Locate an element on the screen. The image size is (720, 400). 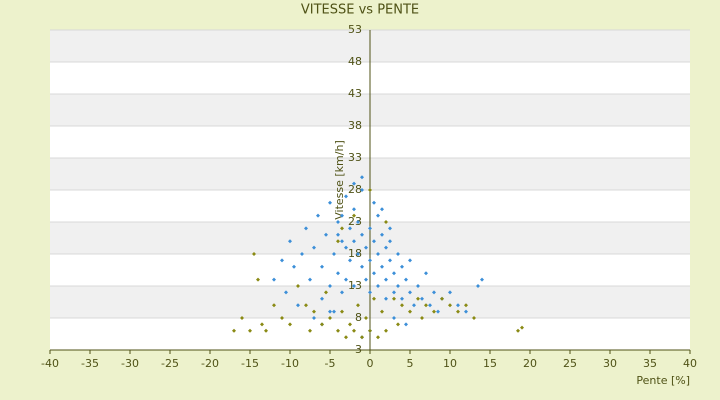
x-tick-label: 10 is located at coordinates (450, 363).